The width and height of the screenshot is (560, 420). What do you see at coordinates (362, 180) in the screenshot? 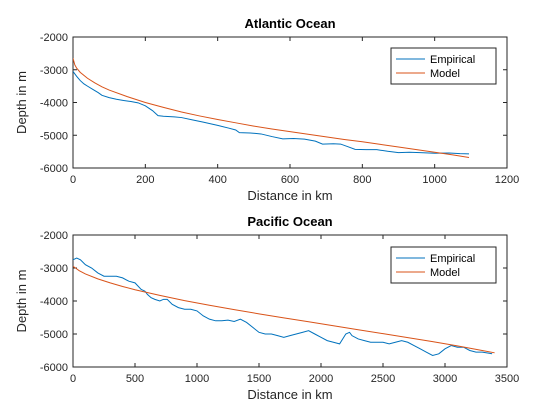
I see `x-tick-label: 800` at bounding box center [362, 180].